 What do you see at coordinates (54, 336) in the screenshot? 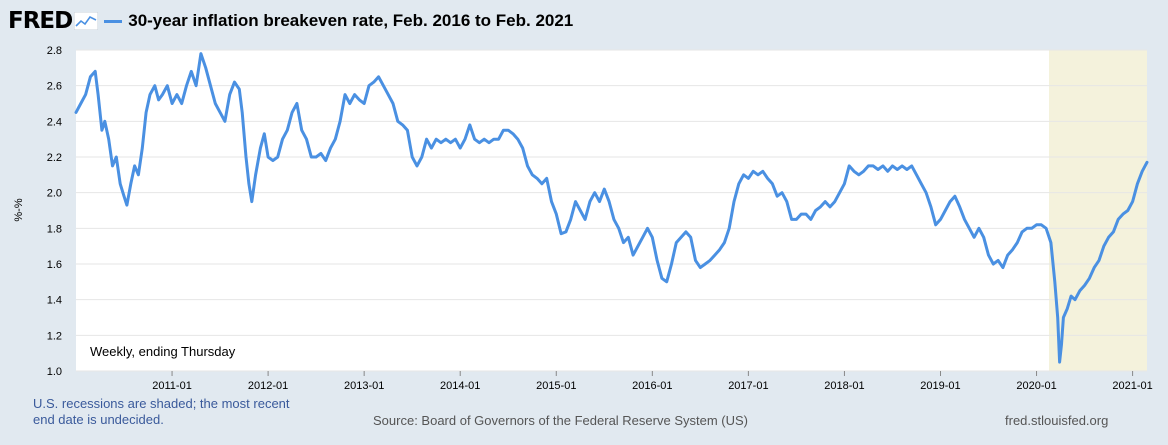
I see `y-tick-label: 1.2` at bounding box center [54, 336].